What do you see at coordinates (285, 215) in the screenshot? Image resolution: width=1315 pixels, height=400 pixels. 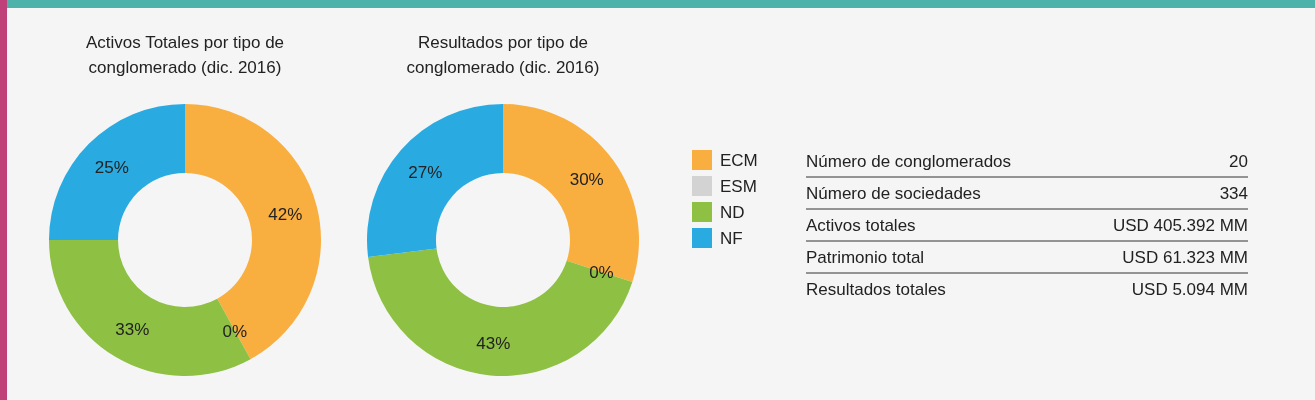 I see `data-label: 42%` at bounding box center [285, 215].